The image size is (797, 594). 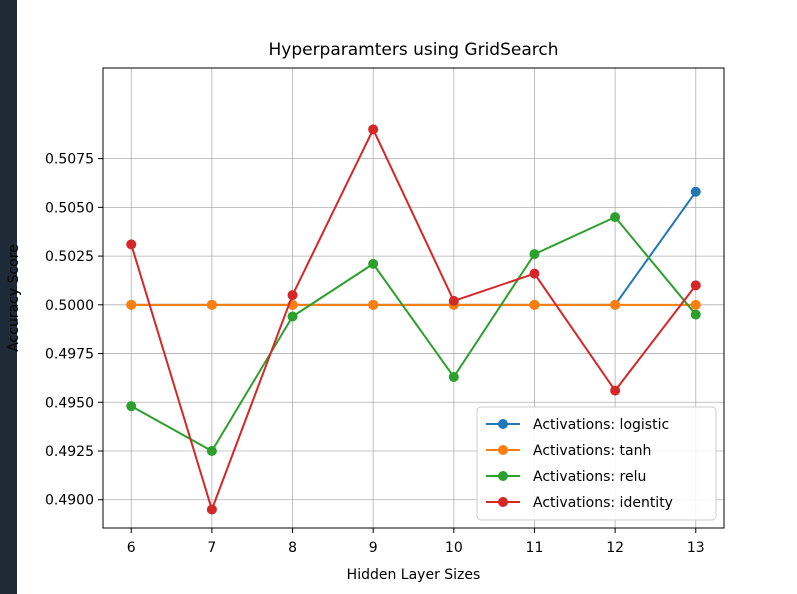 I want to click on legend-label-3: Activations: relu, so click(x=589, y=477).